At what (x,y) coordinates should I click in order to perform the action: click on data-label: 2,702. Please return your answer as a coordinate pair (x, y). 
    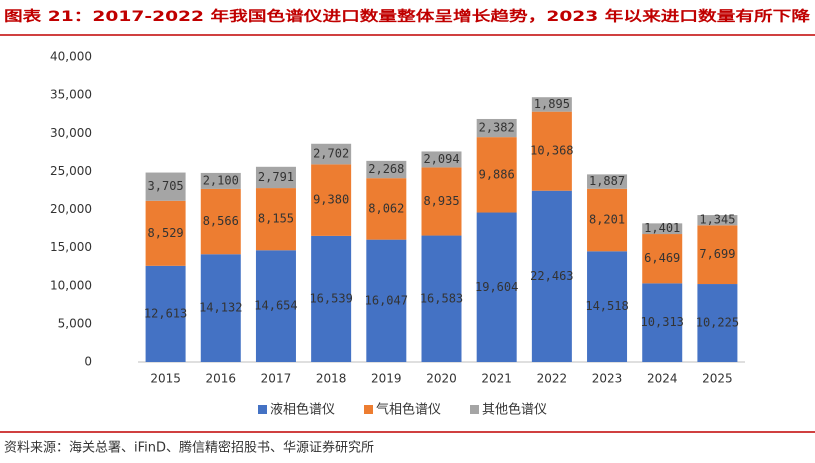
    Looking at the image, I should click on (331, 154).